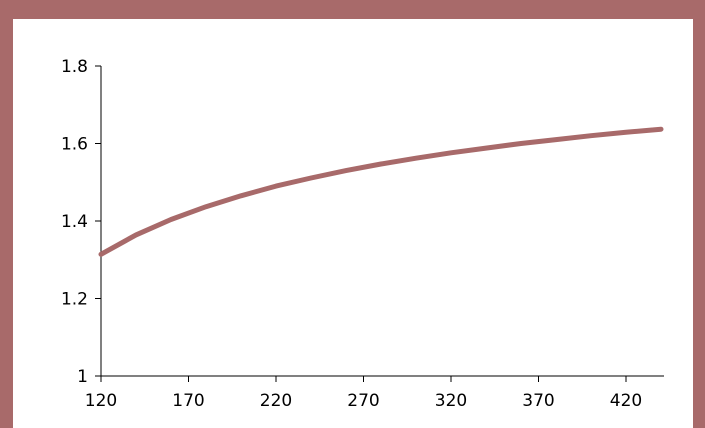 The width and height of the screenshot is (705, 428). What do you see at coordinates (538, 401) in the screenshot?
I see `x-tick-label: 370` at bounding box center [538, 401].